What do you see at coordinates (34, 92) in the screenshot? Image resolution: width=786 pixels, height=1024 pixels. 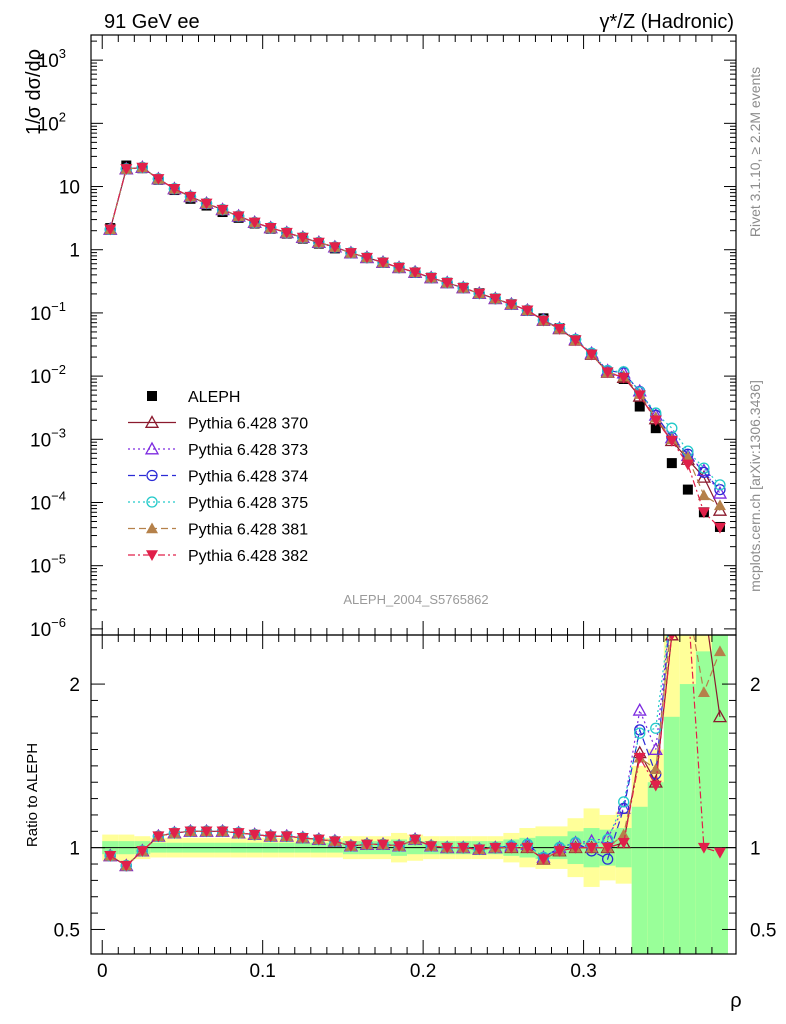 I see `main-y-axis-label: 1/σ dσ/dρ` at bounding box center [34, 92].